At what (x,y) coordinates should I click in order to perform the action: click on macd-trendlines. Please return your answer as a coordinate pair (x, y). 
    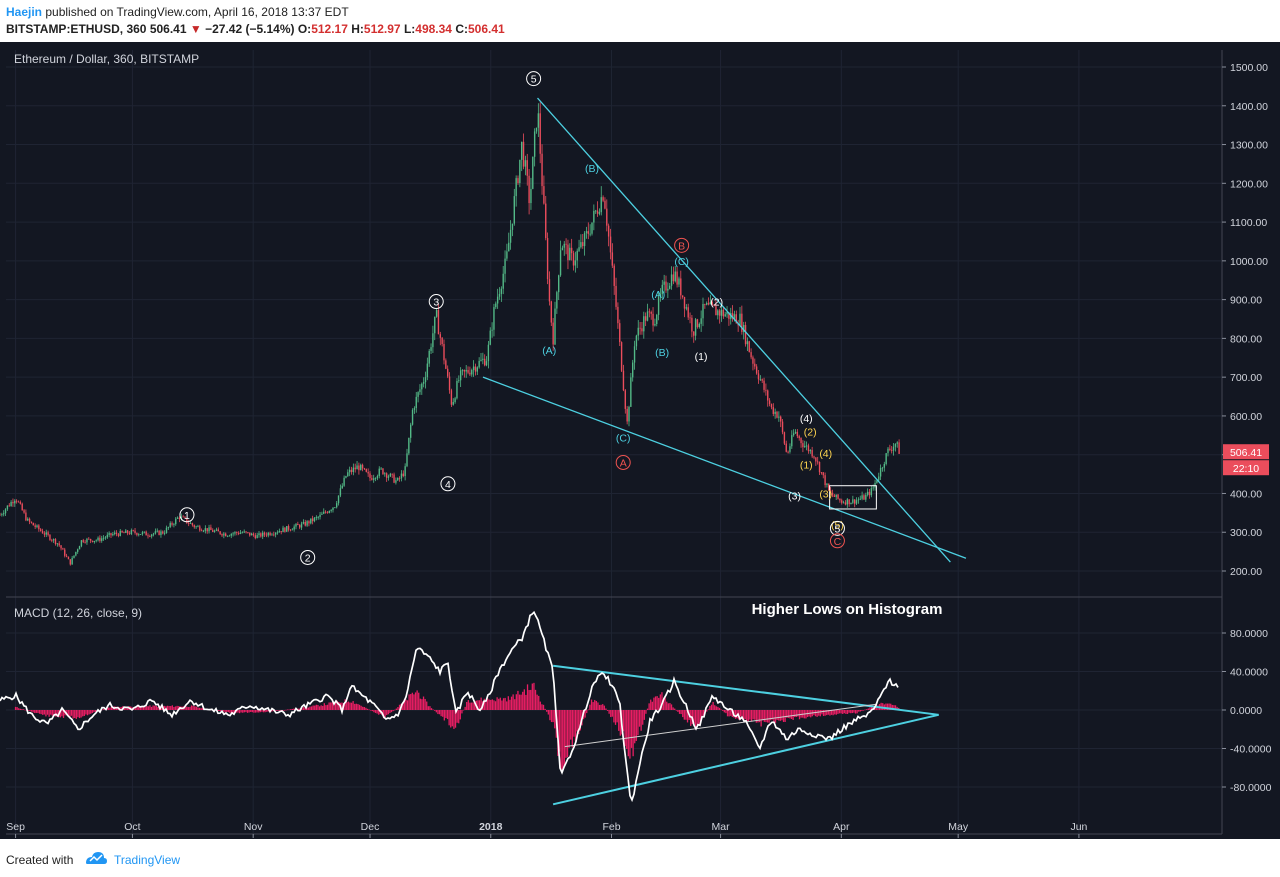
    Looking at the image, I should click on (745, 735).